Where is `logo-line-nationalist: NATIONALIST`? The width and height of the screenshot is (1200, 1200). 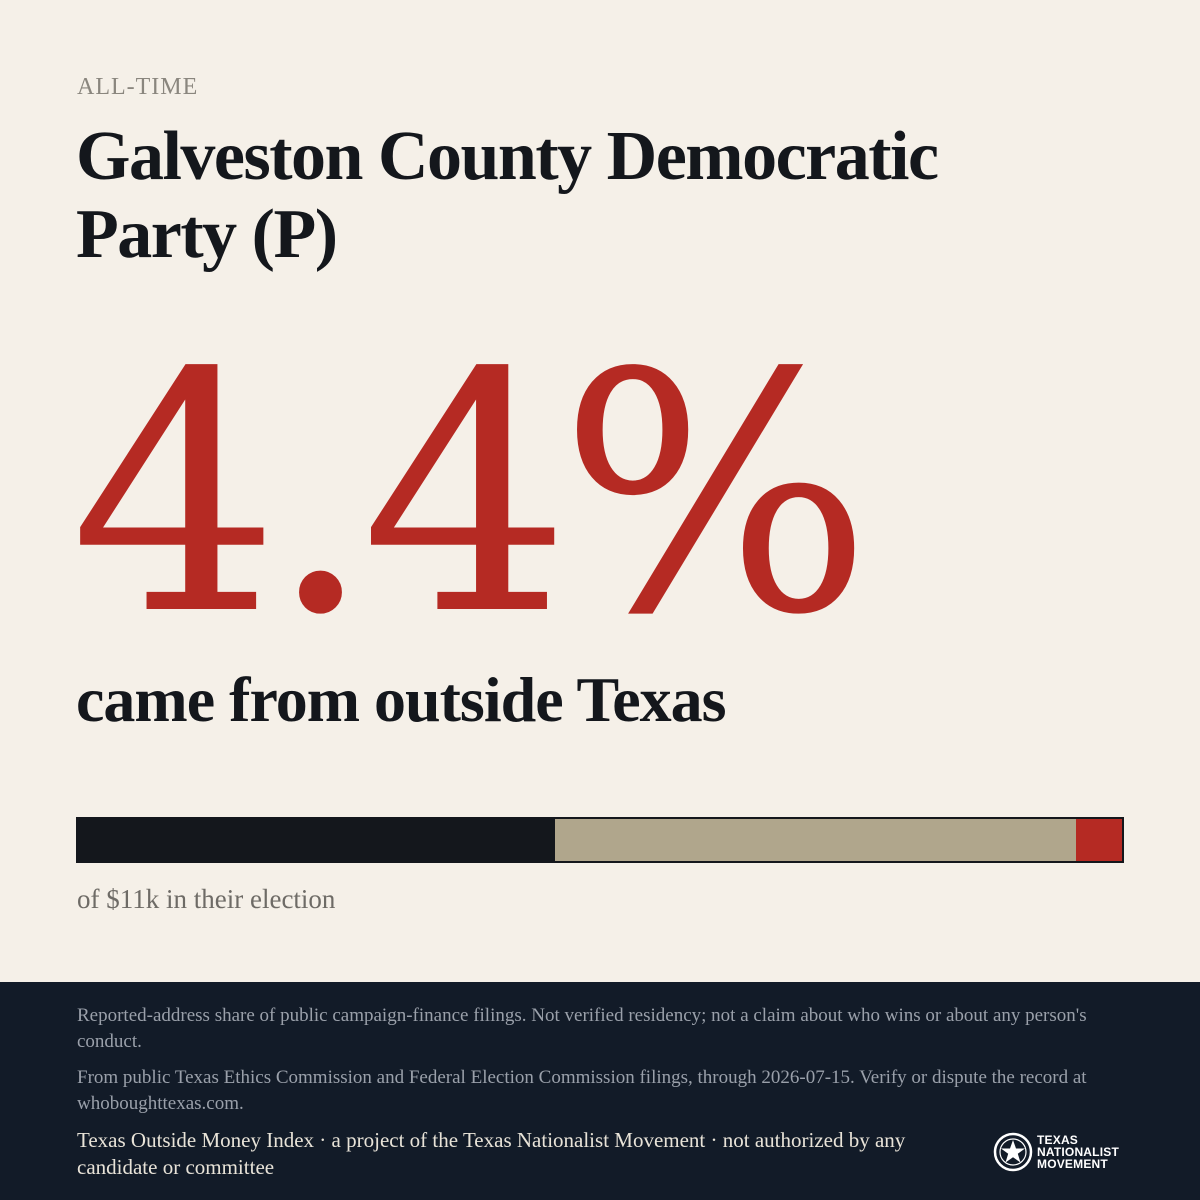
logo-line-nationalist: NATIONALIST is located at coordinates (1078, 1152).